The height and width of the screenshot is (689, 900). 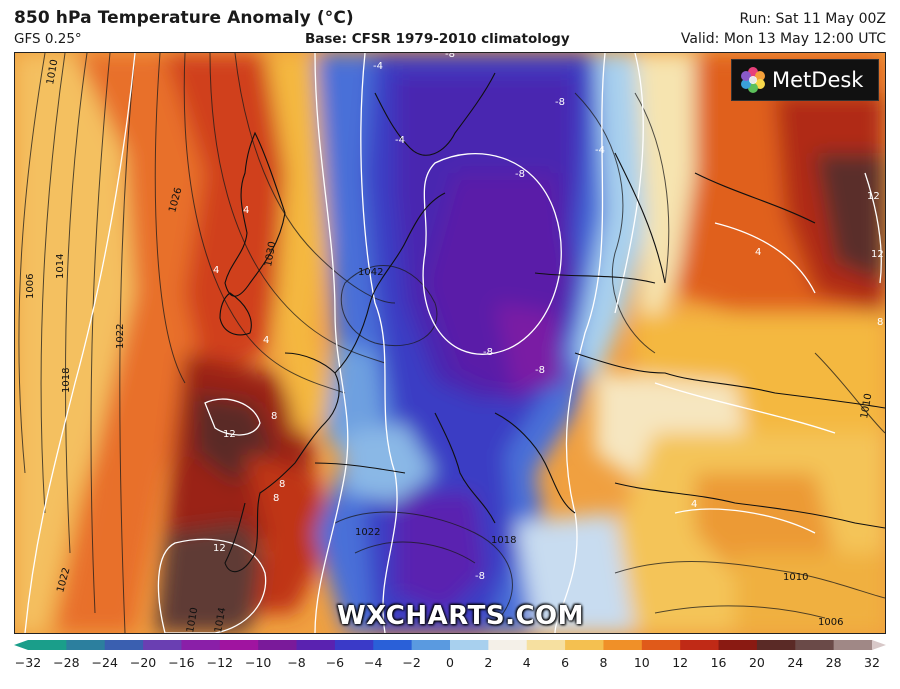 What do you see at coordinates (66, 662) in the screenshot?
I see `colorbar-tick-label: −28` at bounding box center [66, 662].